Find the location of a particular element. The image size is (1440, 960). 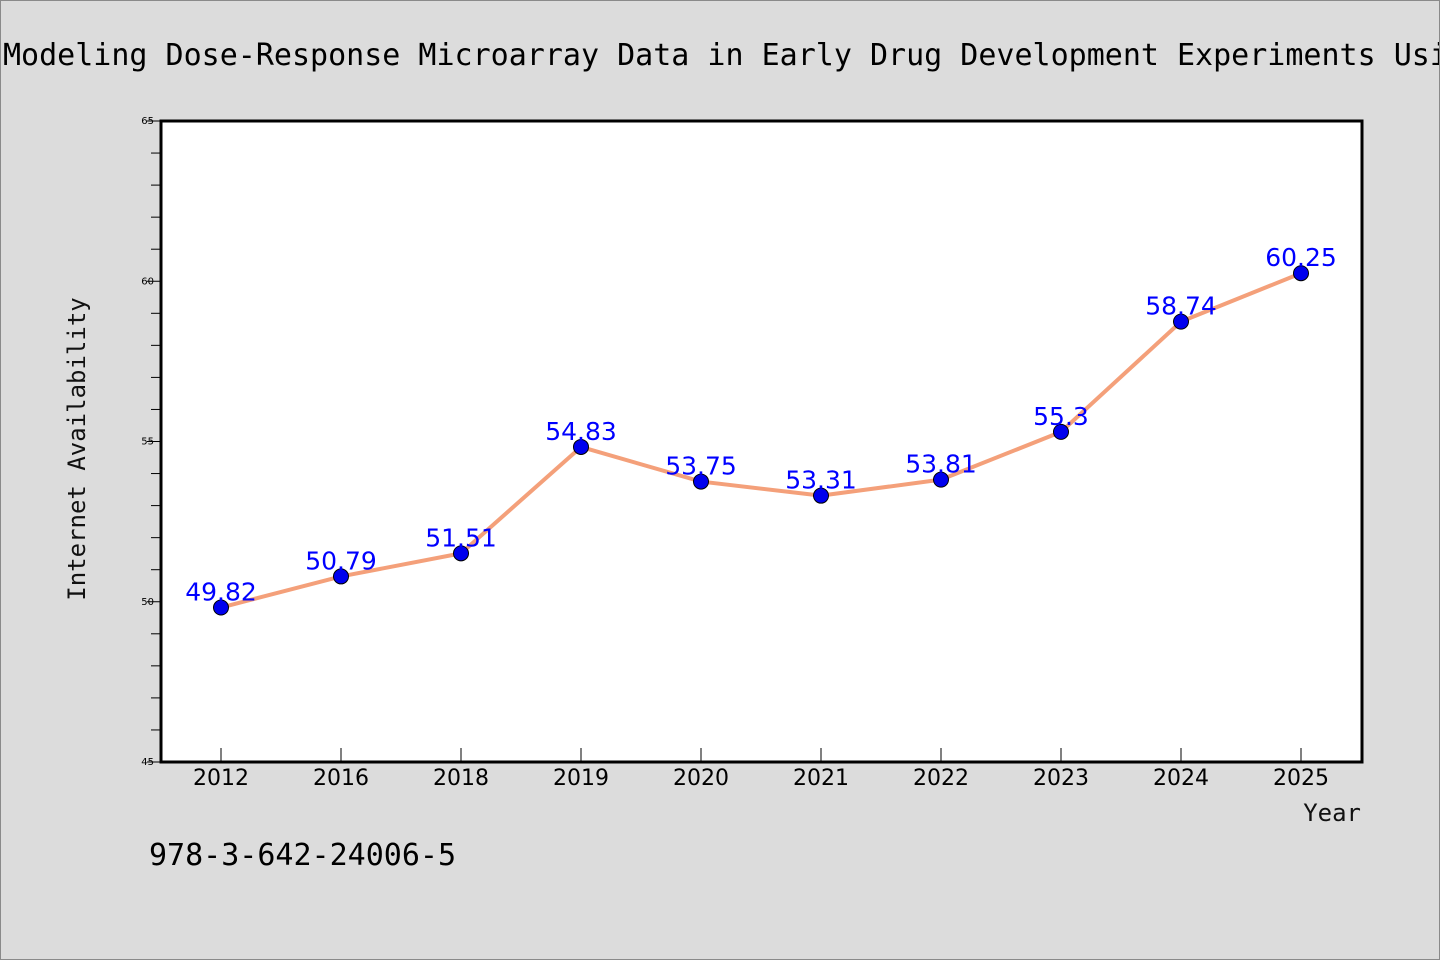

data-label: 58.74 is located at coordinates (1181, 306).